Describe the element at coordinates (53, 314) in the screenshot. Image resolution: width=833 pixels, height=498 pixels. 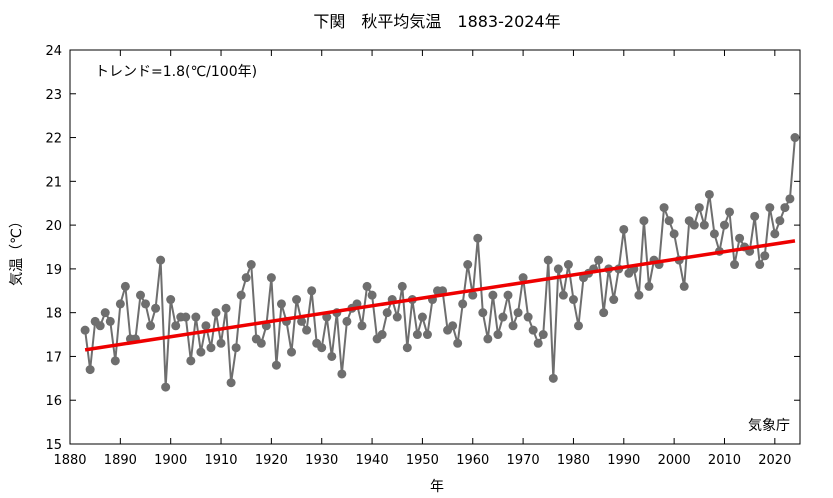
I see `y-tick-label: 18` at that location.